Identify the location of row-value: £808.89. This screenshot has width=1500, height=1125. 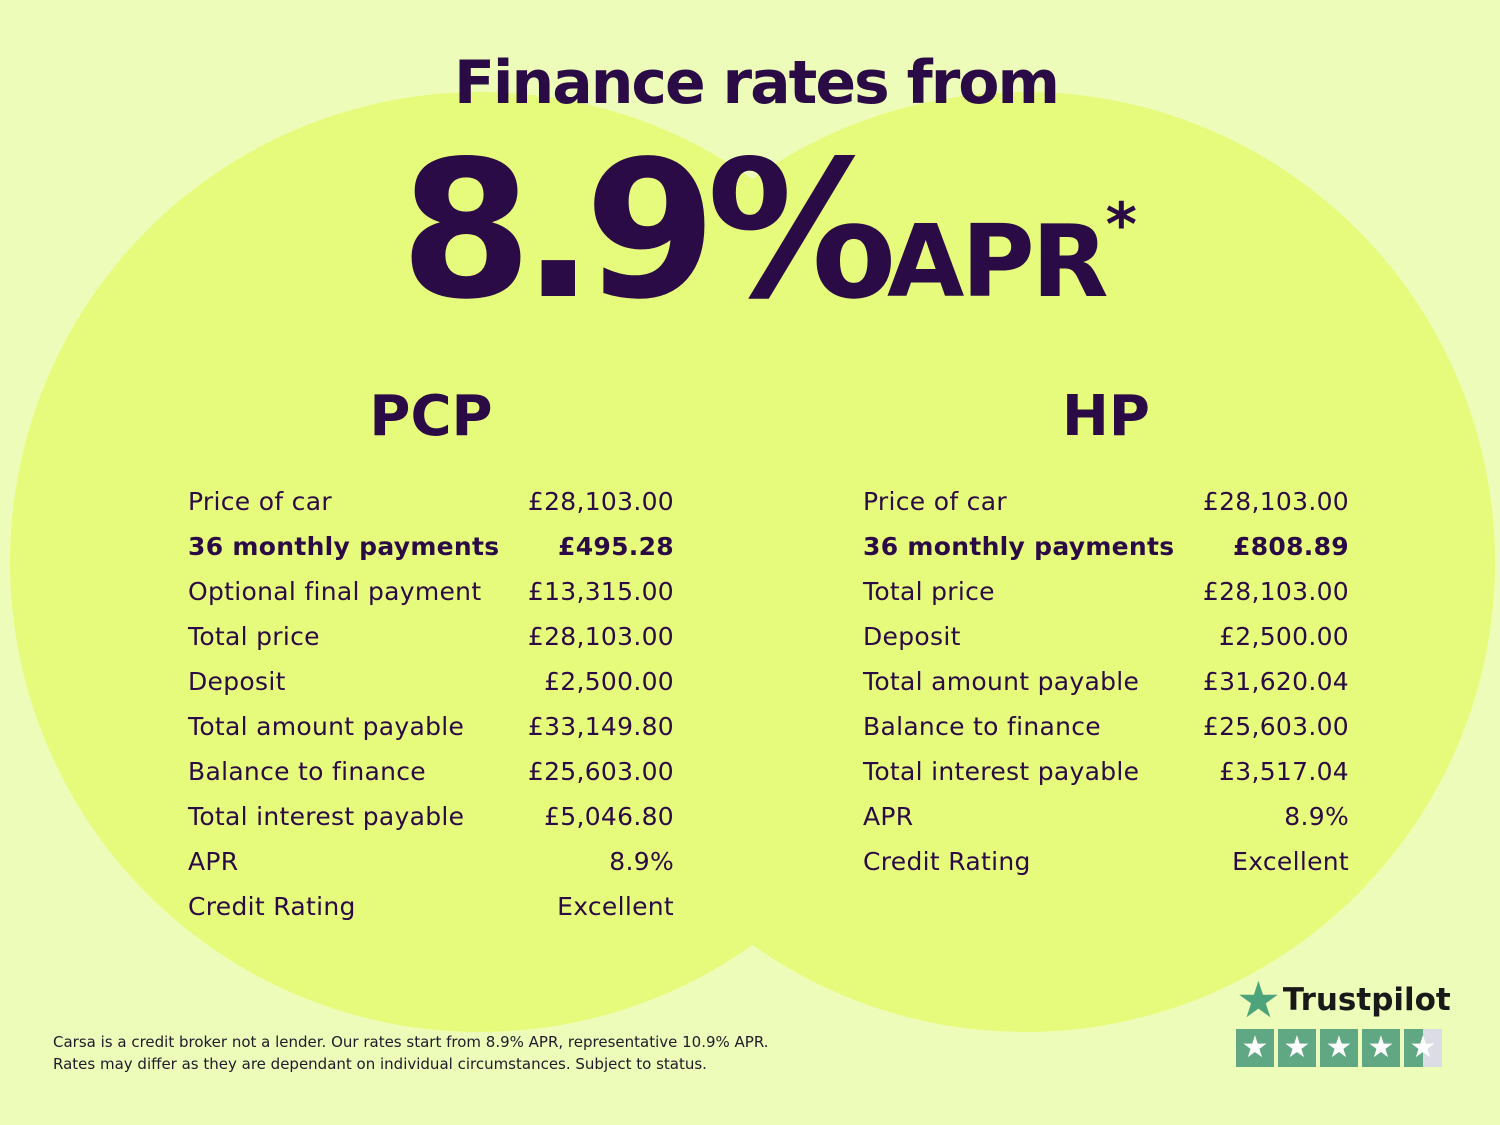
(1291, 546).